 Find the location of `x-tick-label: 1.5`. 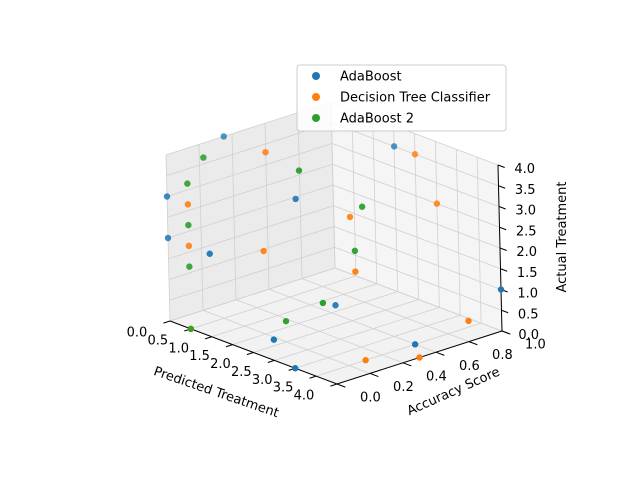

x-tick-label: 1.5 is located at coordinates (199, 356).